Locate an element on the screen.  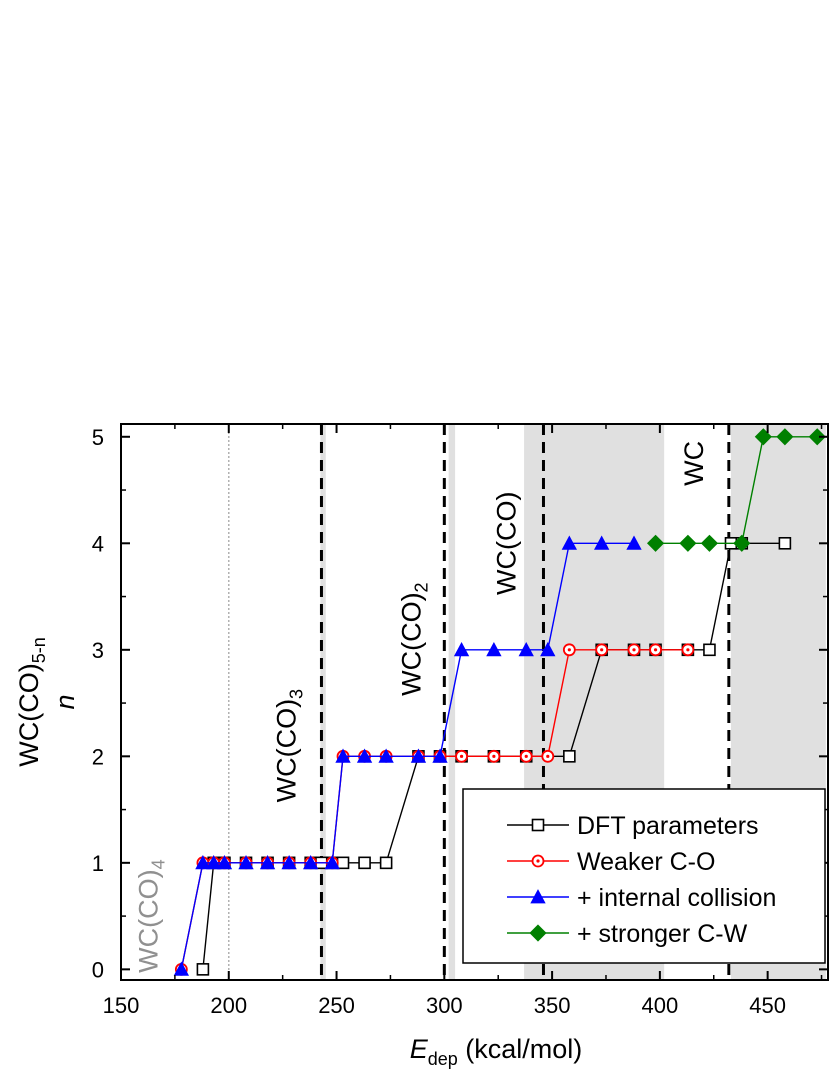
y-tick-label-3: 3 is located at coordinates (98, 650).